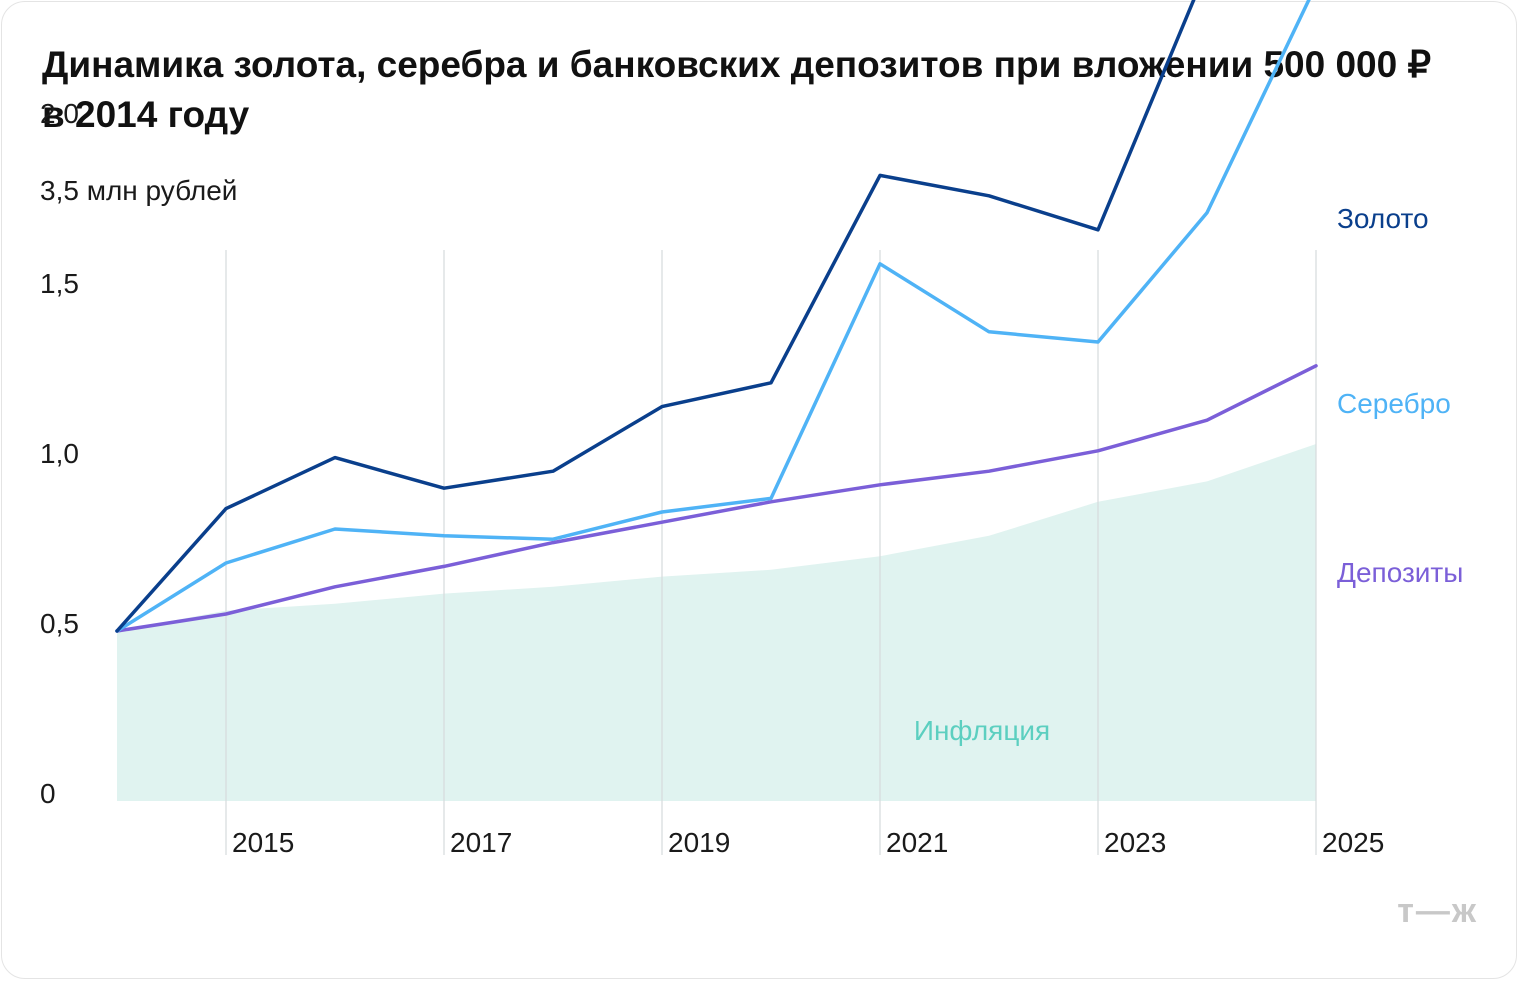 The height and width of the screenshot is (982, 1520). Describe the element at coordinates (982, 730) in the screenshot. I see `inflation-series-label: Инфляция` at that location.